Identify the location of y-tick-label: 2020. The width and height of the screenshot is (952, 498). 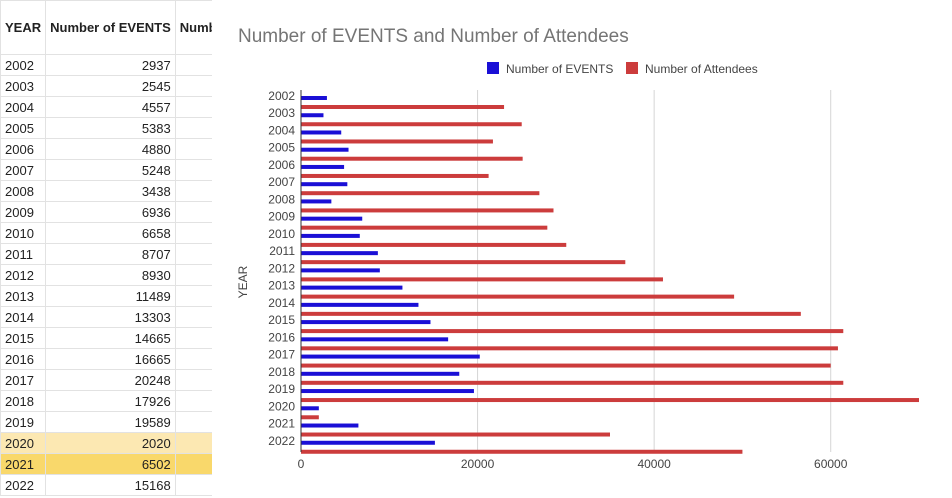
(281, 406).